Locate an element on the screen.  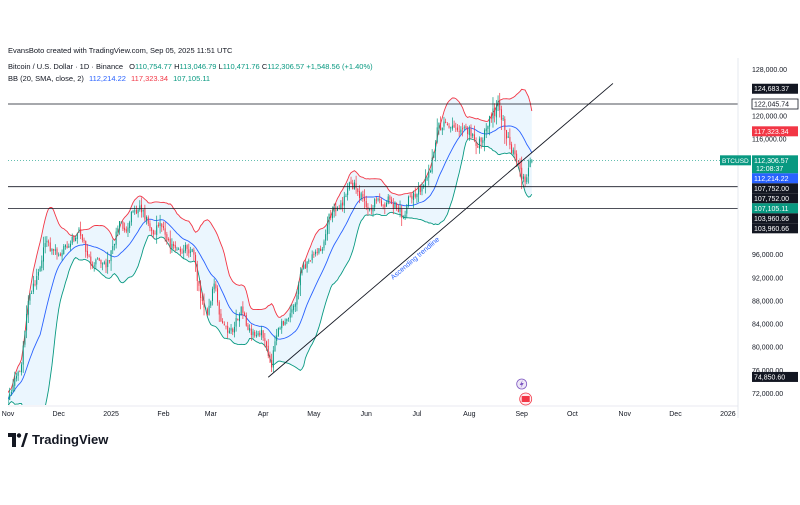
price-label: 103,960.66 is located at coordinates (775, 228).